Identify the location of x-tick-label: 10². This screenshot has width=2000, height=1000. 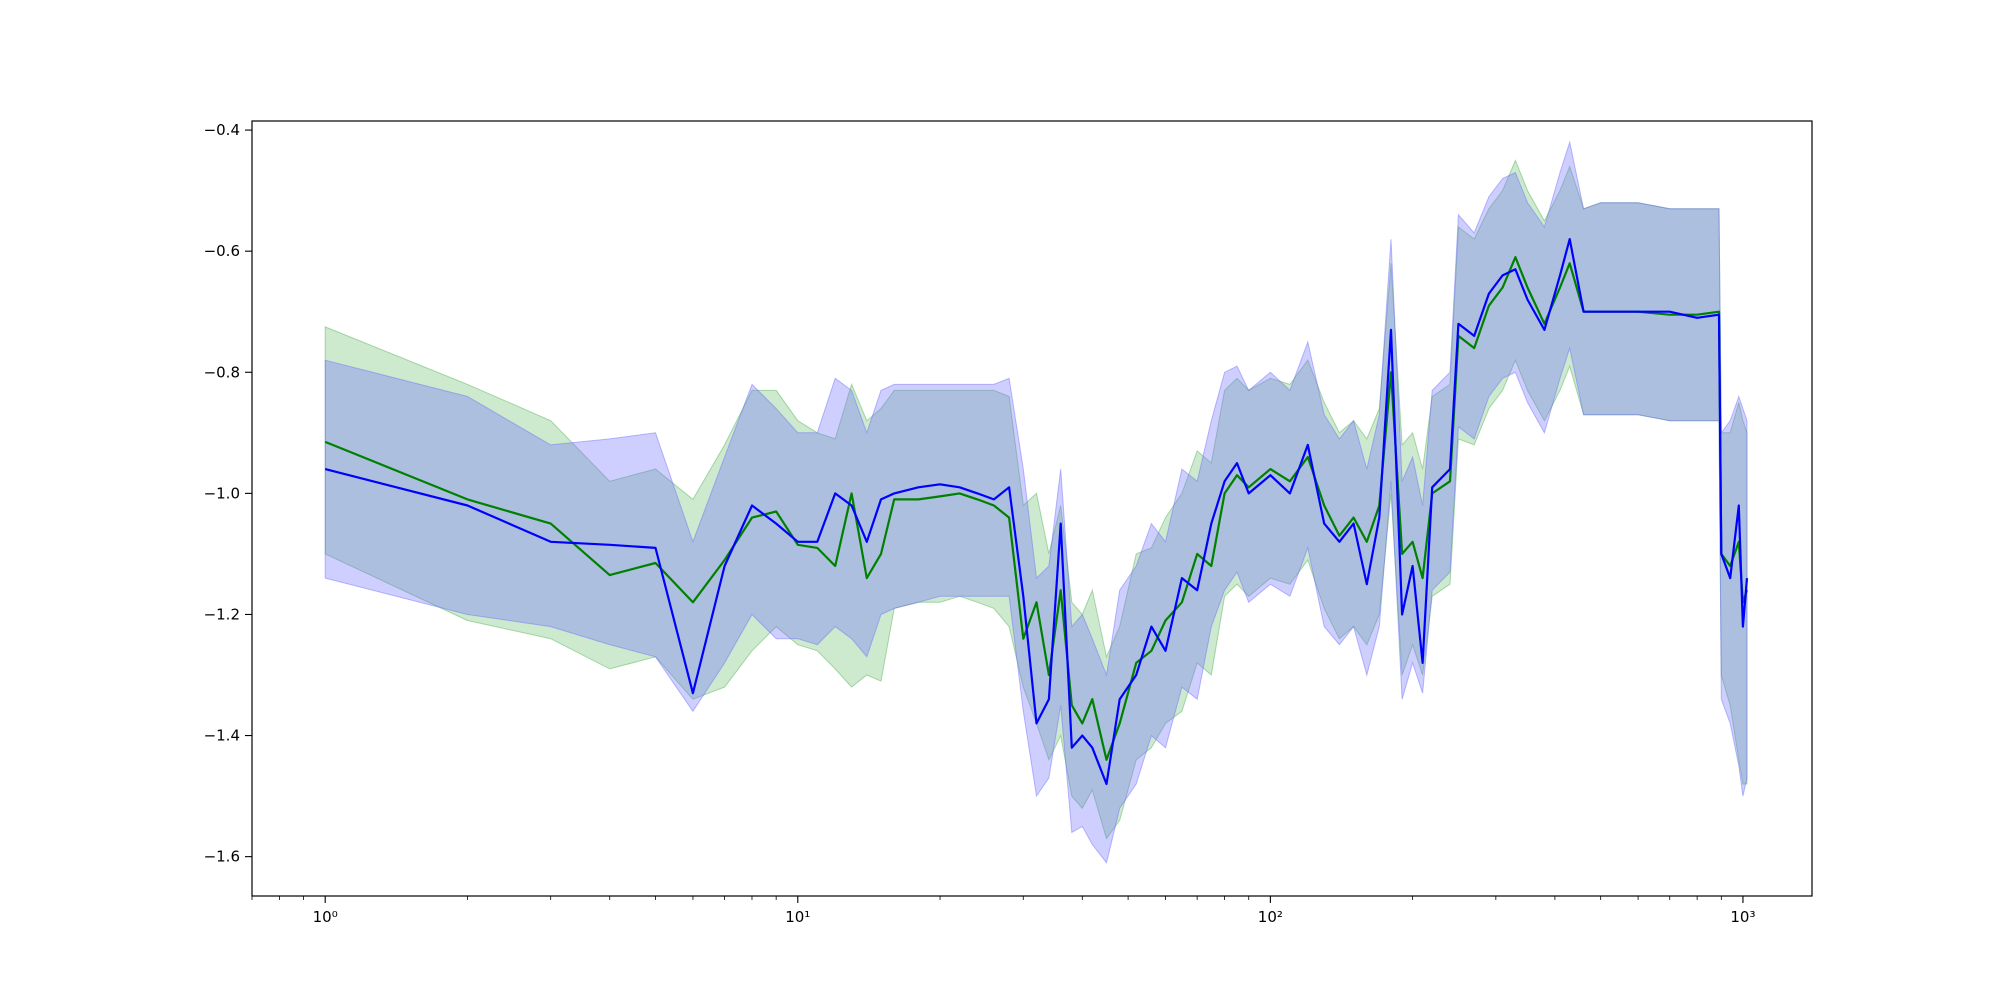
(1270, 917).